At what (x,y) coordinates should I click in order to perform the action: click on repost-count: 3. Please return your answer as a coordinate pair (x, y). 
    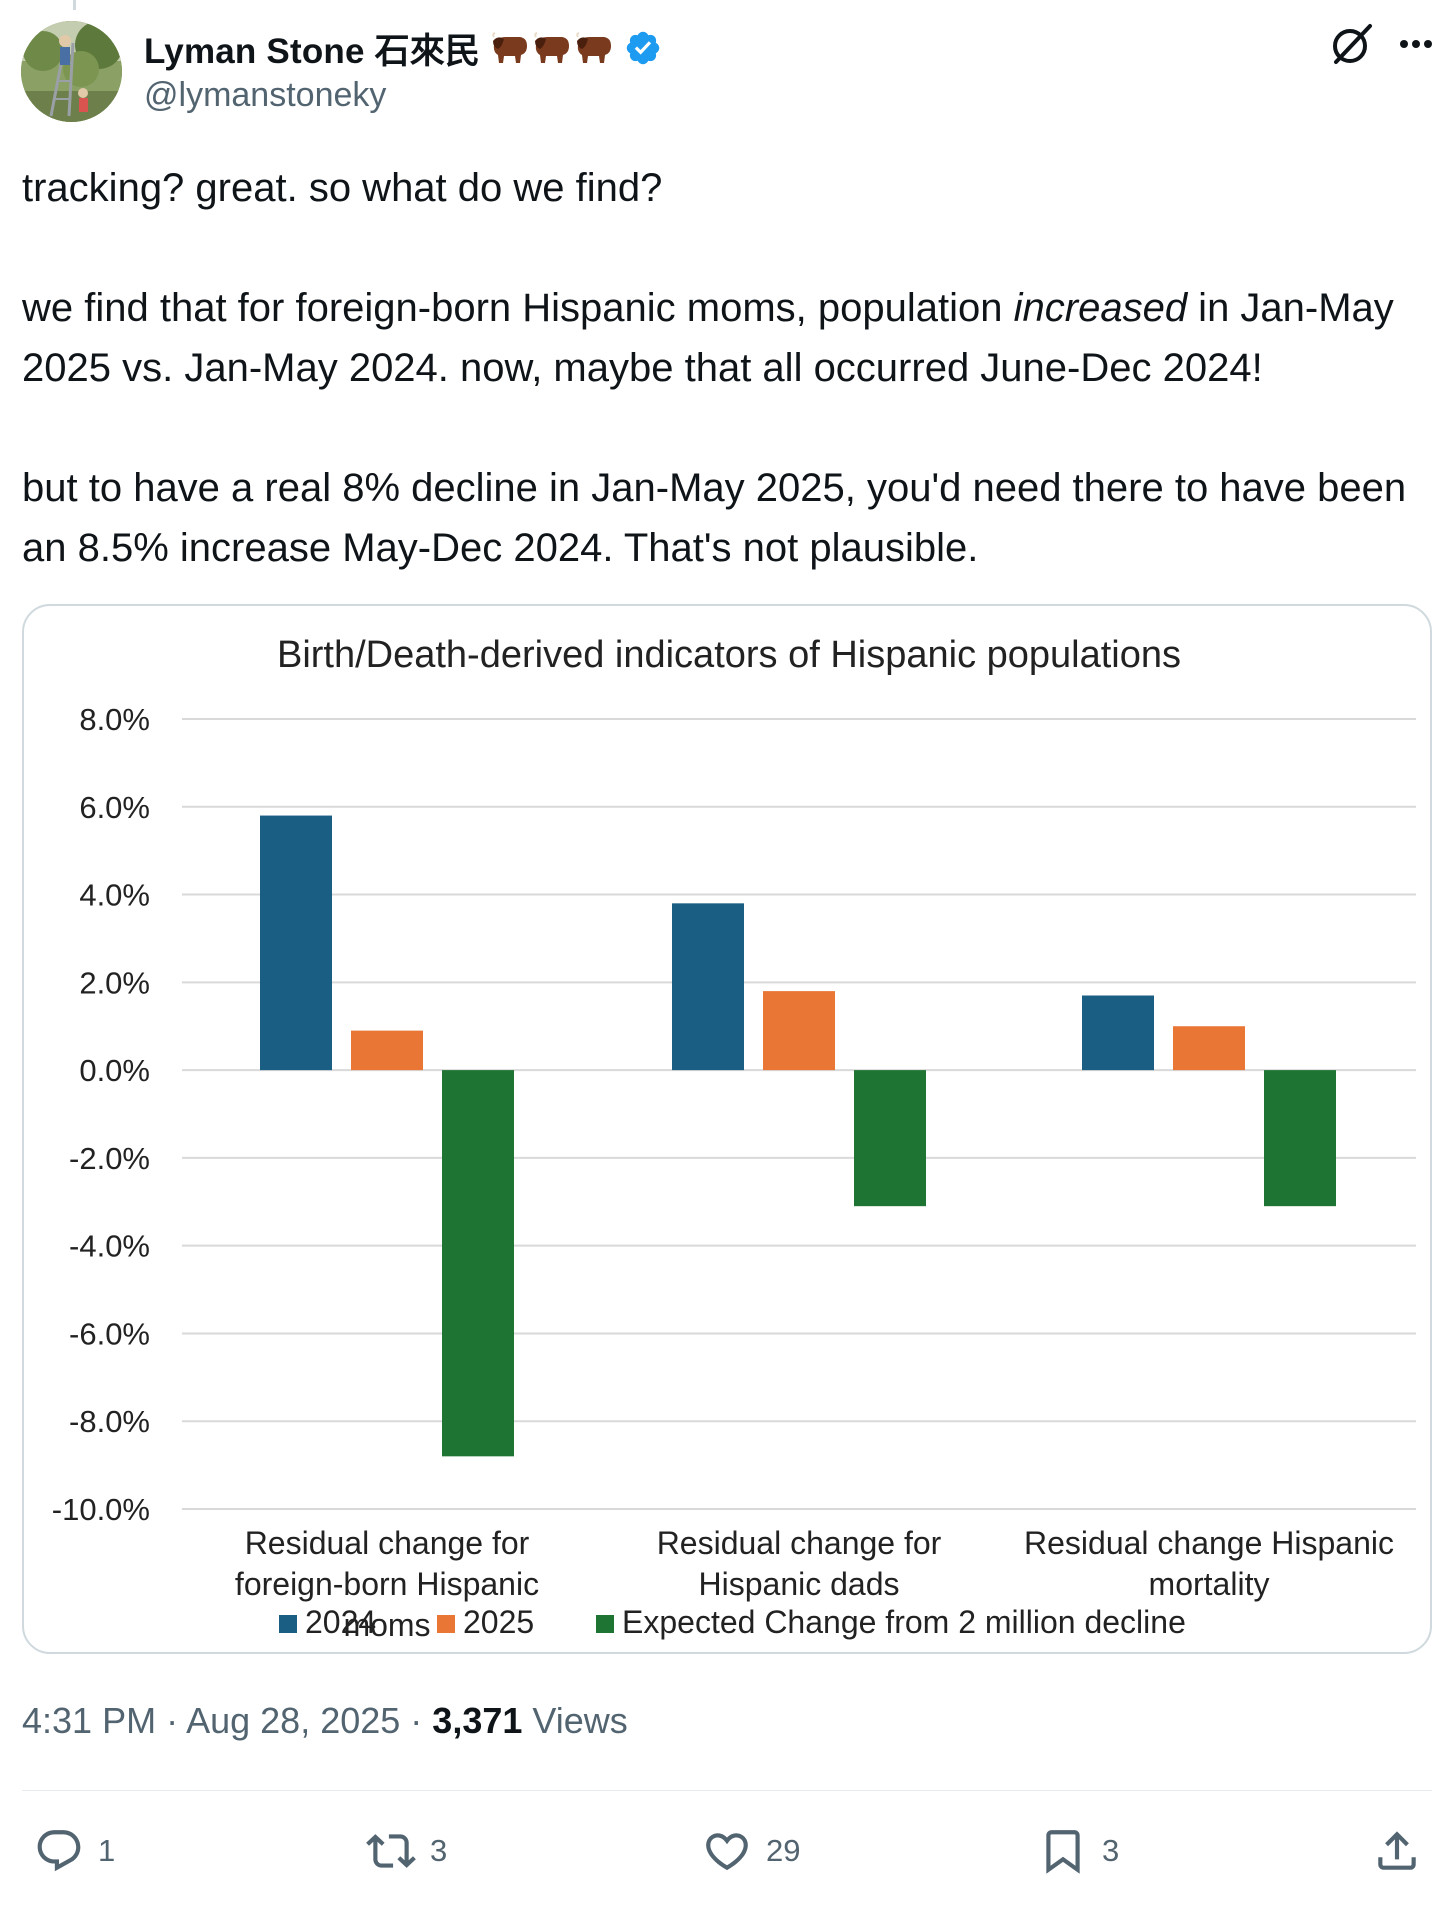
    Looking at the image, I should click on (439, 1850).